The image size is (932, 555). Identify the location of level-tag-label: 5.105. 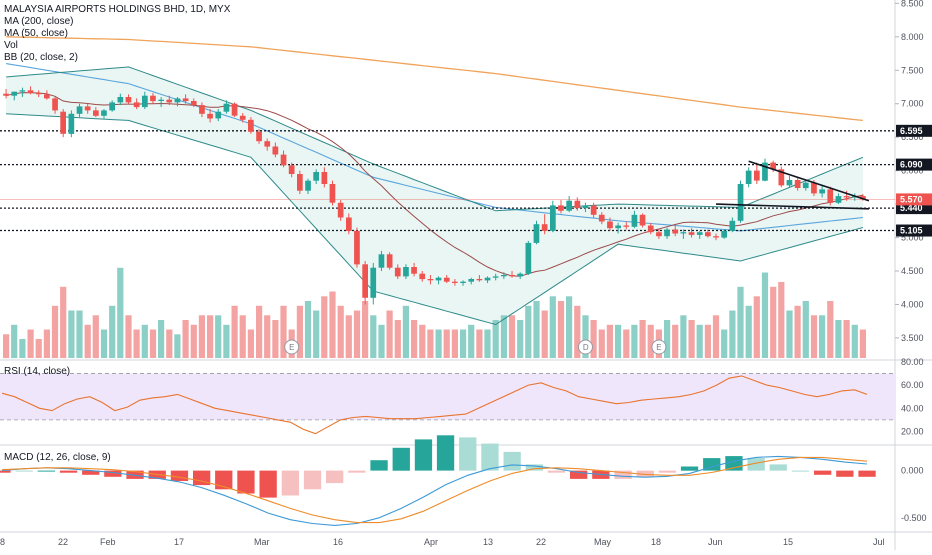
(911, 231).